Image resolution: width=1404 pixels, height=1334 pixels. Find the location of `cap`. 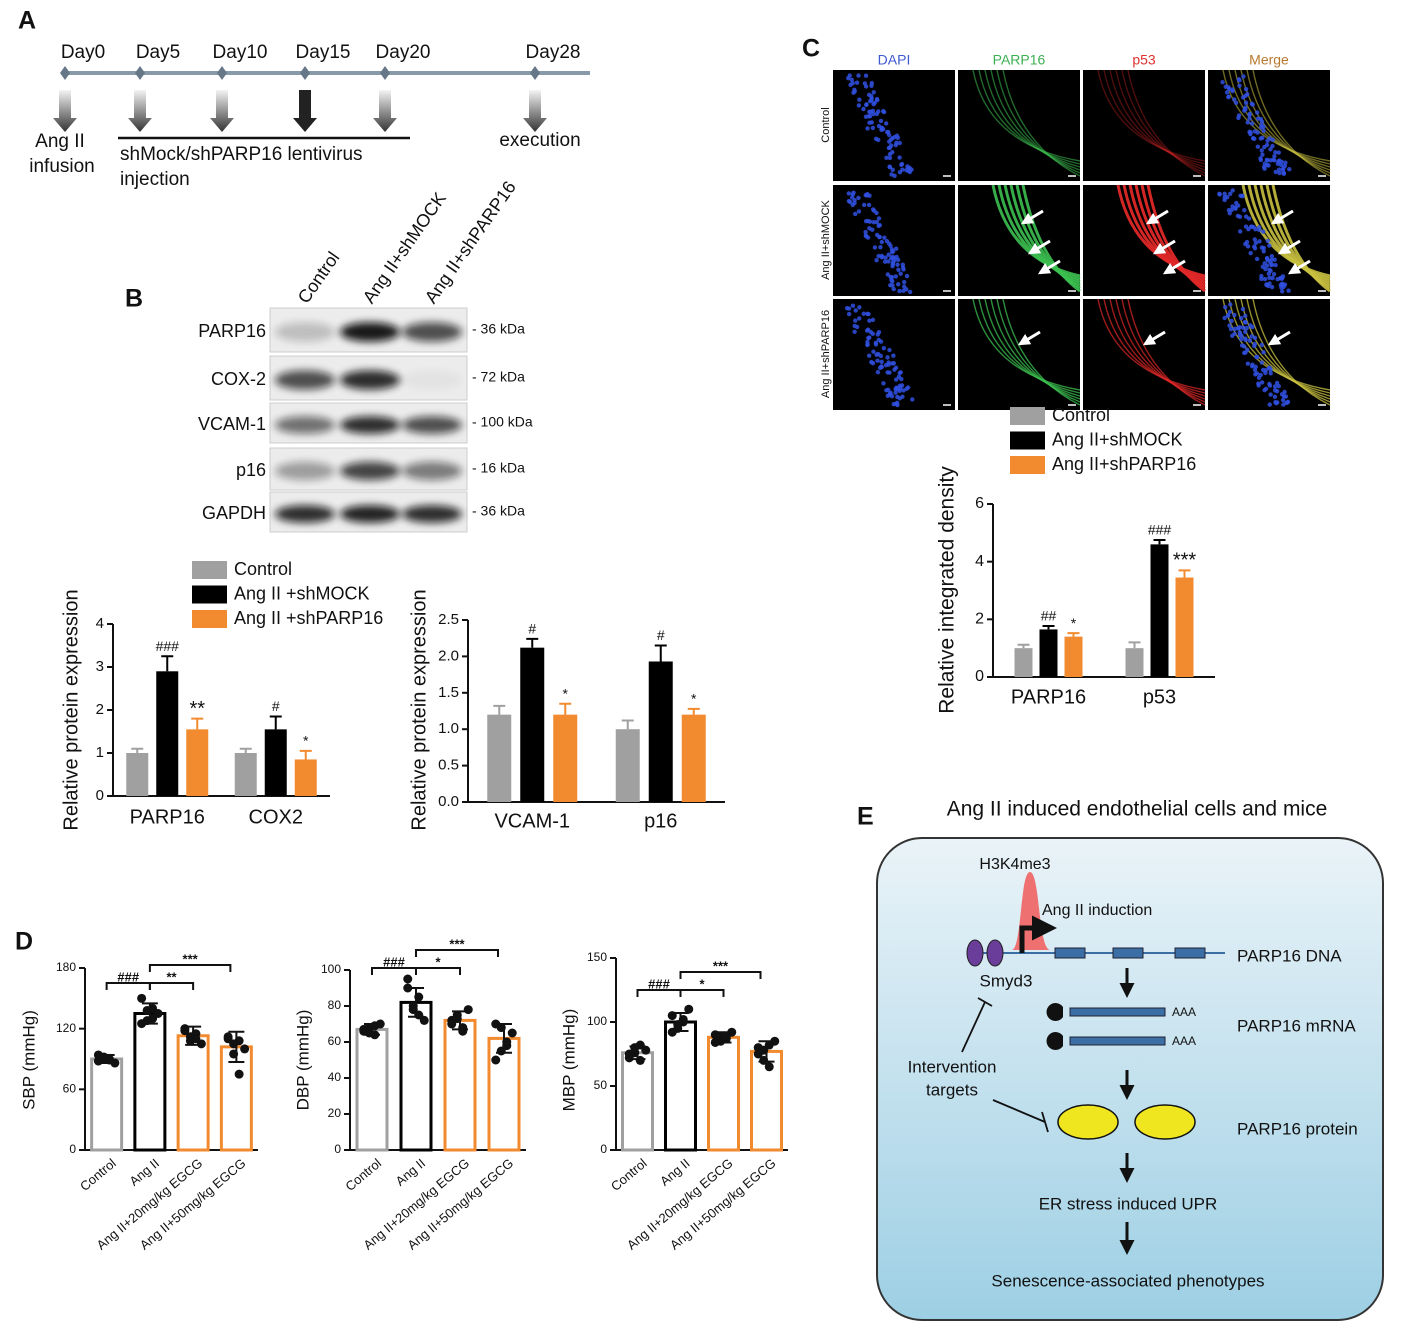

cap is located at coordinates (1054, 1041).